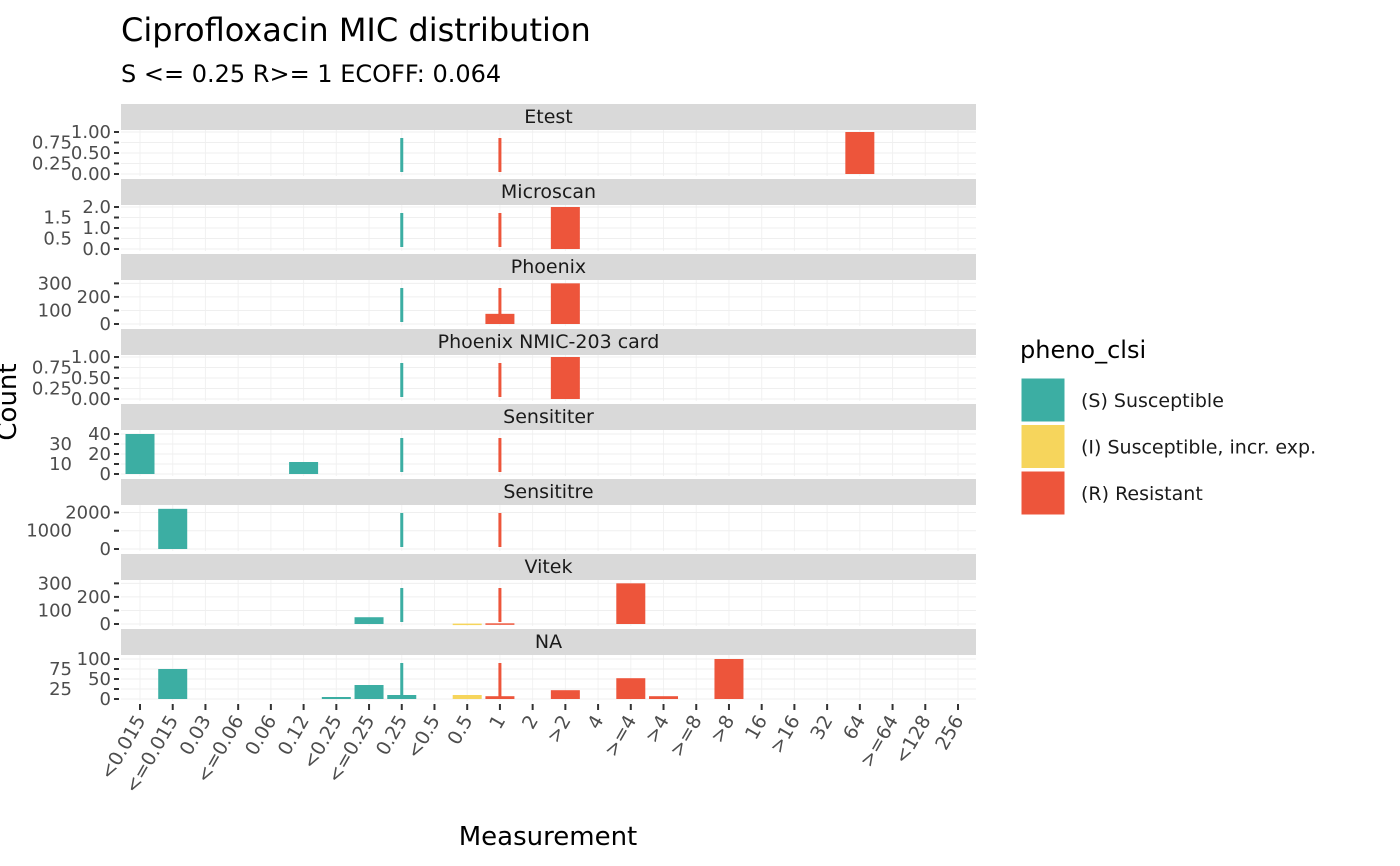 This screenshot has width=1400, height=866. Describe the element at coordinates (49, 531) in the screenshot. I see `y-tick-label: 1000` at that location.